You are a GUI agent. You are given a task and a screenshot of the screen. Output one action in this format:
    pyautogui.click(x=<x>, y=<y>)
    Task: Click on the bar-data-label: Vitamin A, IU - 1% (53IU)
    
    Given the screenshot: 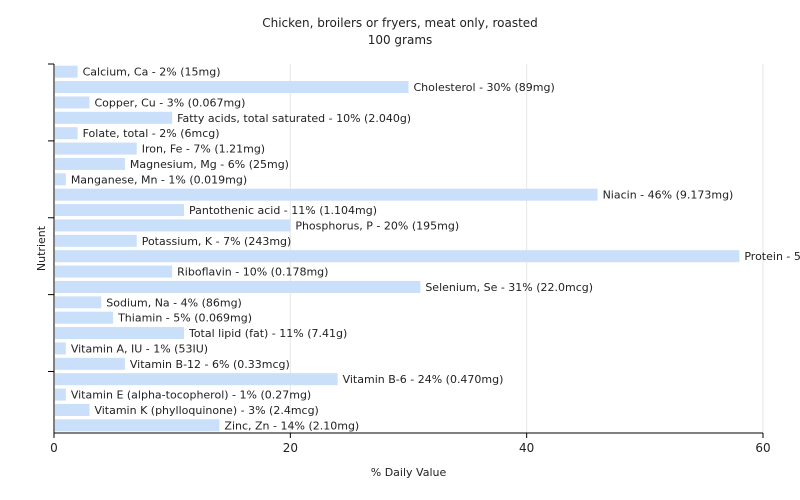 What is the action you would take?
    pyautogui.click(x=139, y=348)
    